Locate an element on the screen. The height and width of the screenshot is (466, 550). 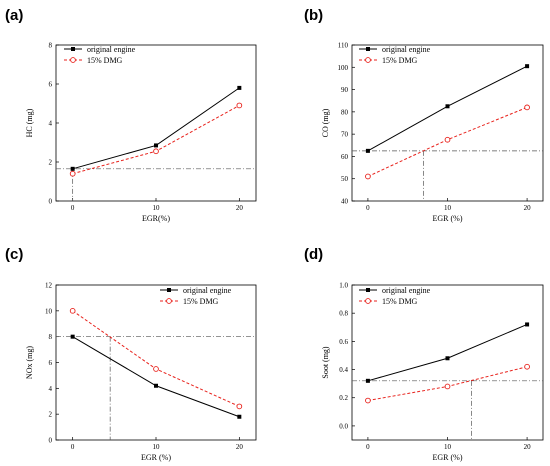
y-axis-label: NOx (mg) is located at coordinates (29, 362).